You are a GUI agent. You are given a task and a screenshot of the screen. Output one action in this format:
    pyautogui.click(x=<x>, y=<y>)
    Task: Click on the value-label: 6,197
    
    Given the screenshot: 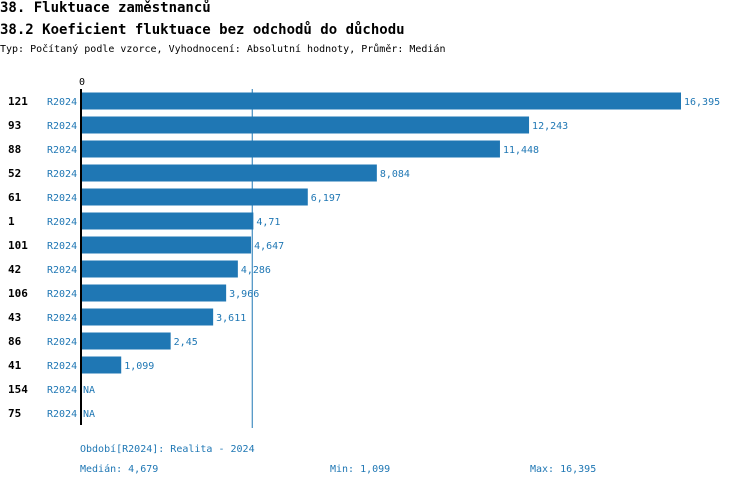 What is the action you would take?
    pyautogui.click(x=326, y=198)
    